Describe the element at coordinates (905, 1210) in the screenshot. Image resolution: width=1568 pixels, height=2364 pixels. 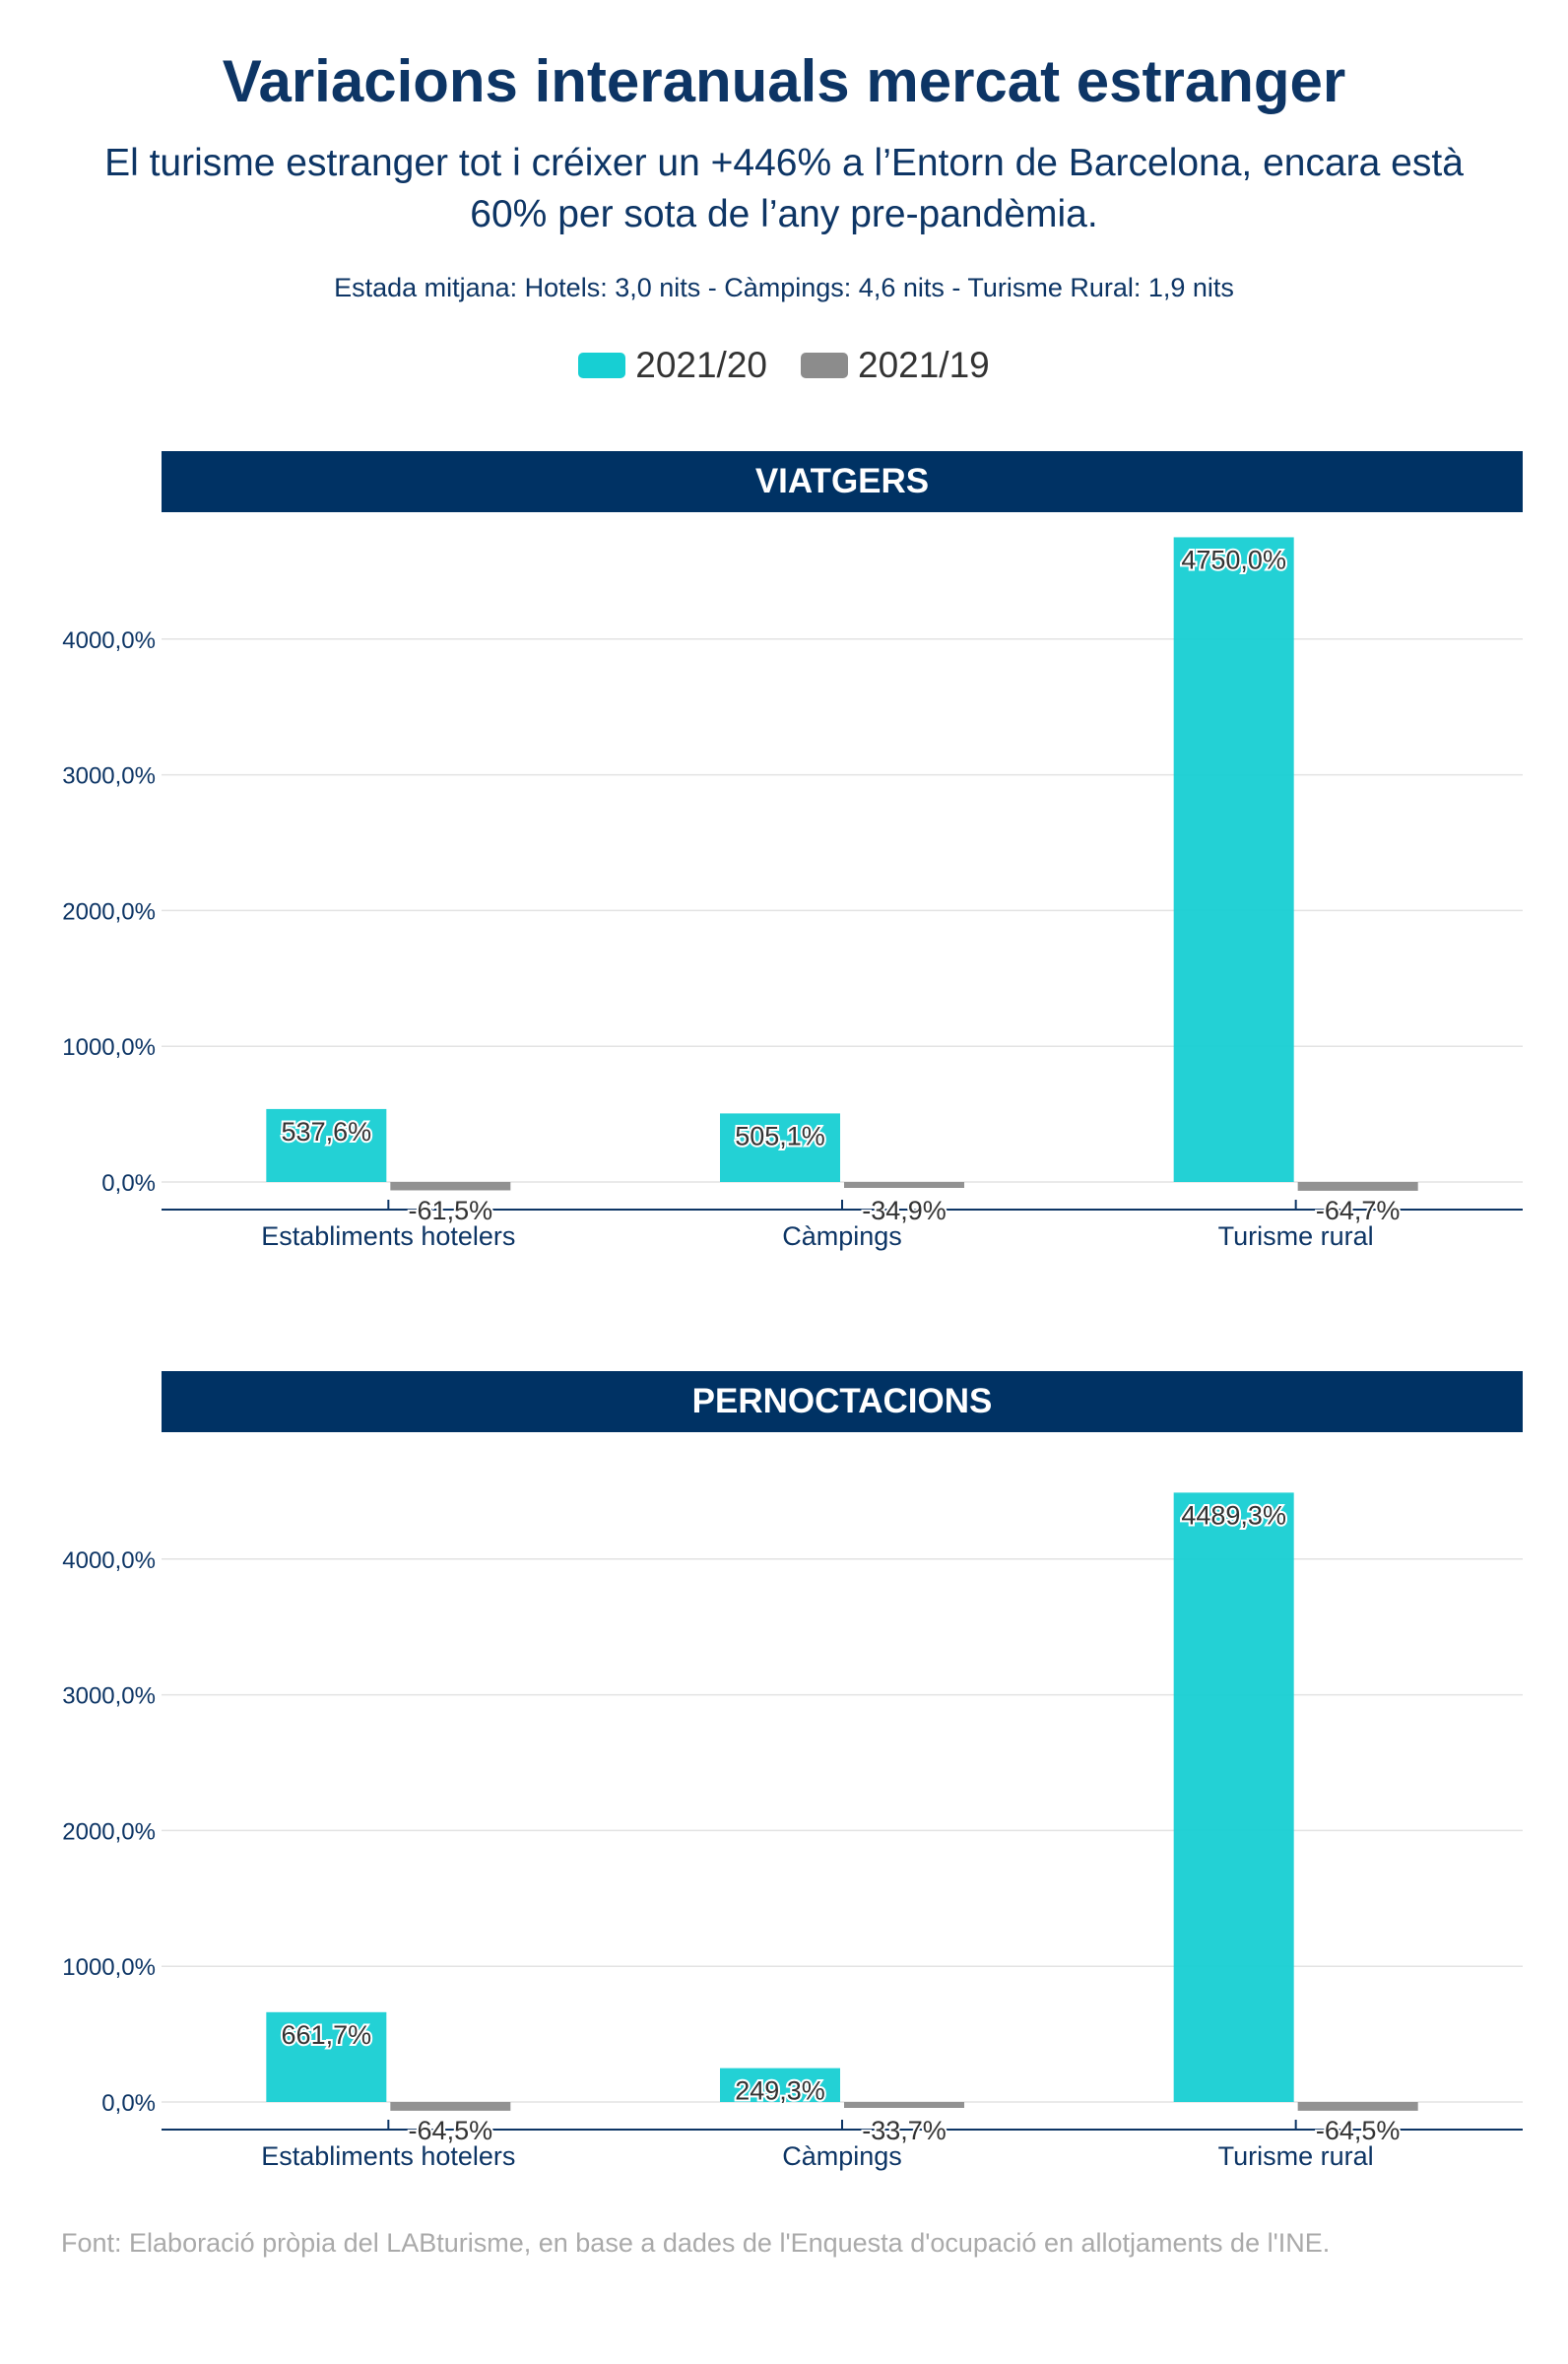
I see `data-label-2021-19-campings: -34,9%` at that location.